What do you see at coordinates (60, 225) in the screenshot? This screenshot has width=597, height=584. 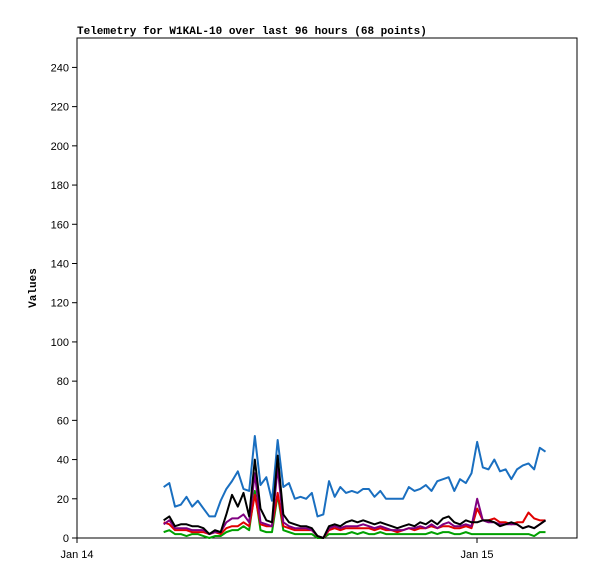 I see `y-tick-label: 160` at bounding box center [60, 225].